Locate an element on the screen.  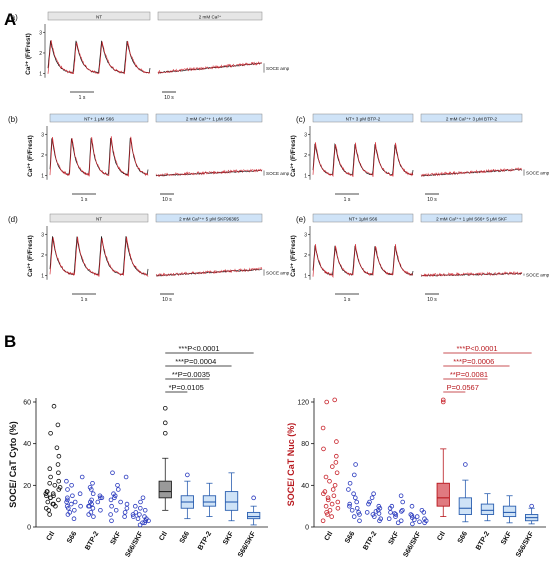
y-tick-label: 80 is located at coordinates (305, 444).